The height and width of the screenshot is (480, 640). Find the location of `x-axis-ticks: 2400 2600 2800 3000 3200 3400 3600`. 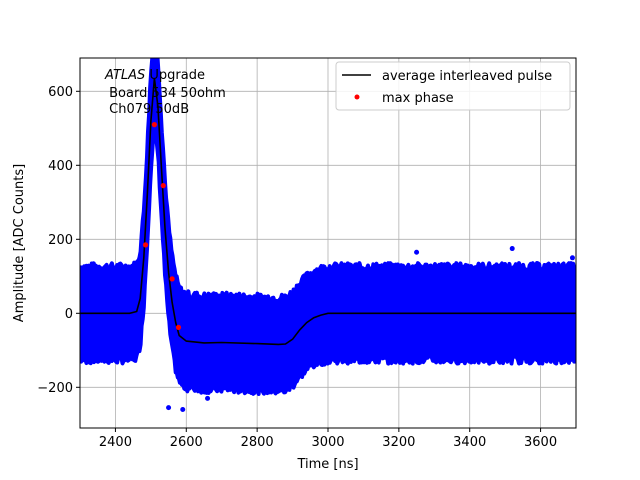

x-axis-ticks: 2400 2600 2800 3000 3200 3400 3600 is located at coordinates (328, 439).